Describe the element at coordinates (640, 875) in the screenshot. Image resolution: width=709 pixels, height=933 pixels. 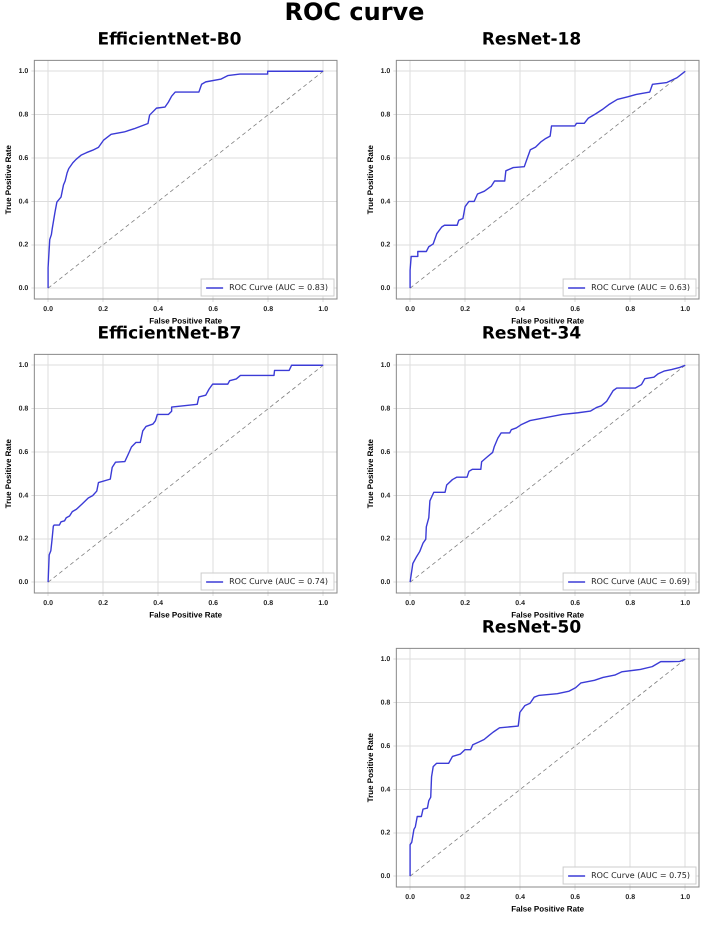
I see `legend-label: ROC Curve (AUC = 0.75)` at that location.